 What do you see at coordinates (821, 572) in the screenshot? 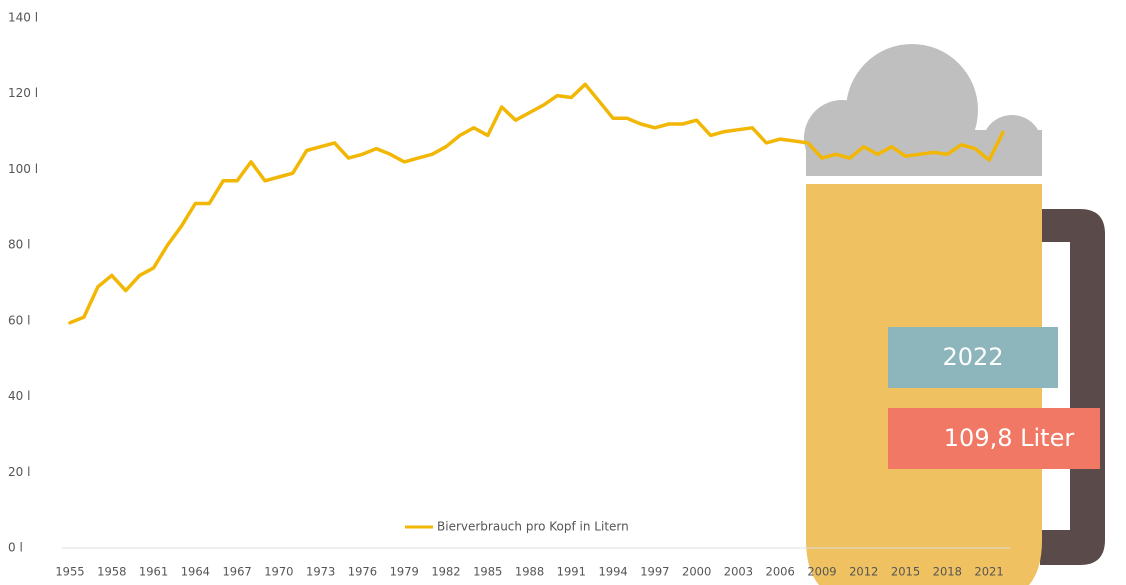
I see `x-tick-label: 2009` at bounding box center [821, 572].